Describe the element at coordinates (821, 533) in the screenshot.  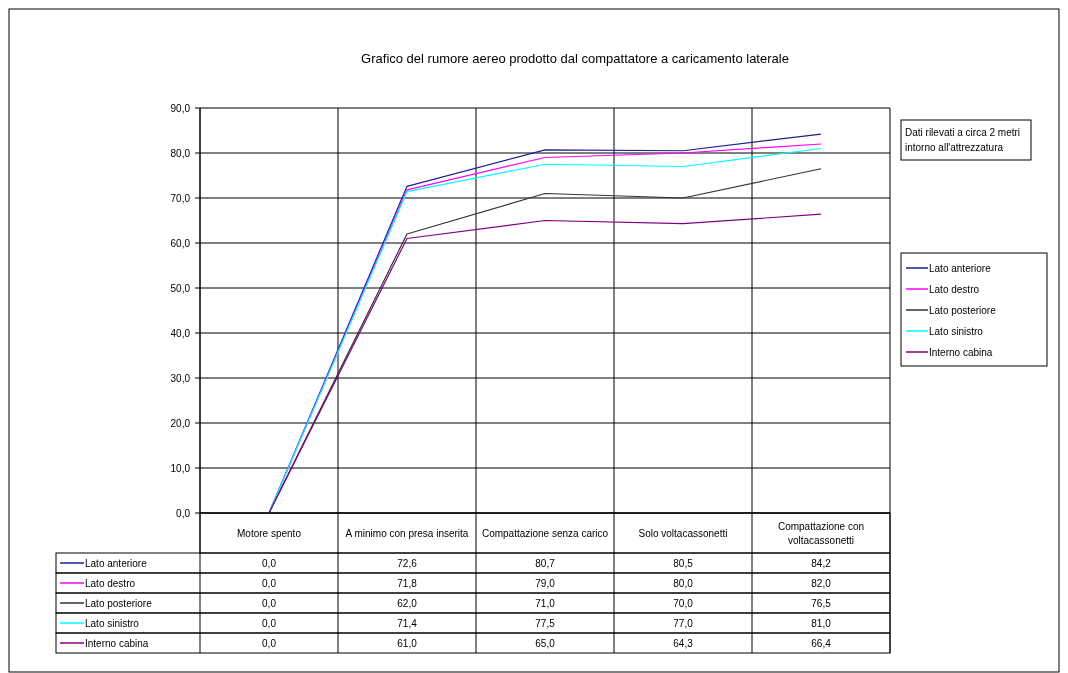
I see `x-tick-label: Compattazione con voltacassonetti` at that location.